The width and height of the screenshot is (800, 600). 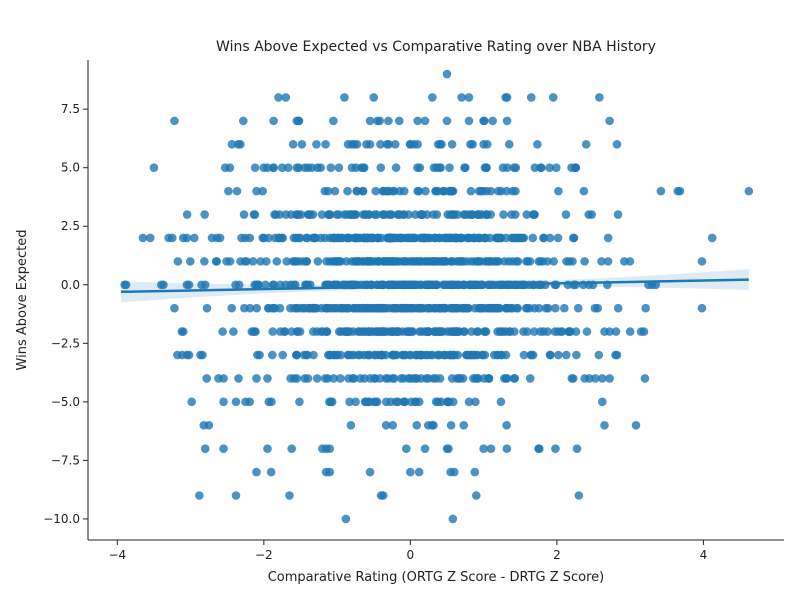 What do you see at coordinates (434, 286) in the screenshot?
I see `regression-line-layer` at bounding box center [434, 286].